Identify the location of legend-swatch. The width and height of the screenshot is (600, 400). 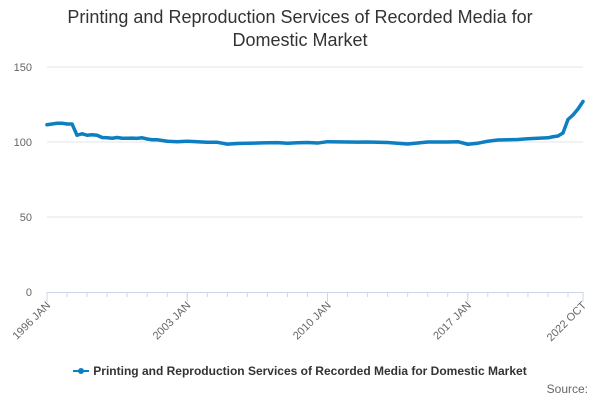
(81, 371).